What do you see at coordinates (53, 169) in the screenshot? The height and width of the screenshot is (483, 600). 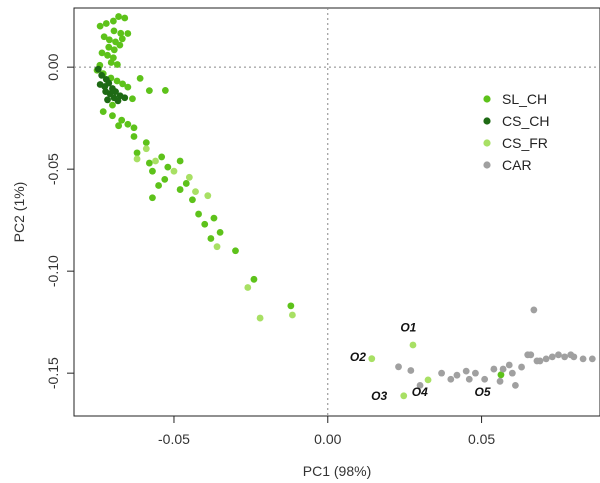 I see `y-tick-label: -0.05` at bounding box center [53, 169].